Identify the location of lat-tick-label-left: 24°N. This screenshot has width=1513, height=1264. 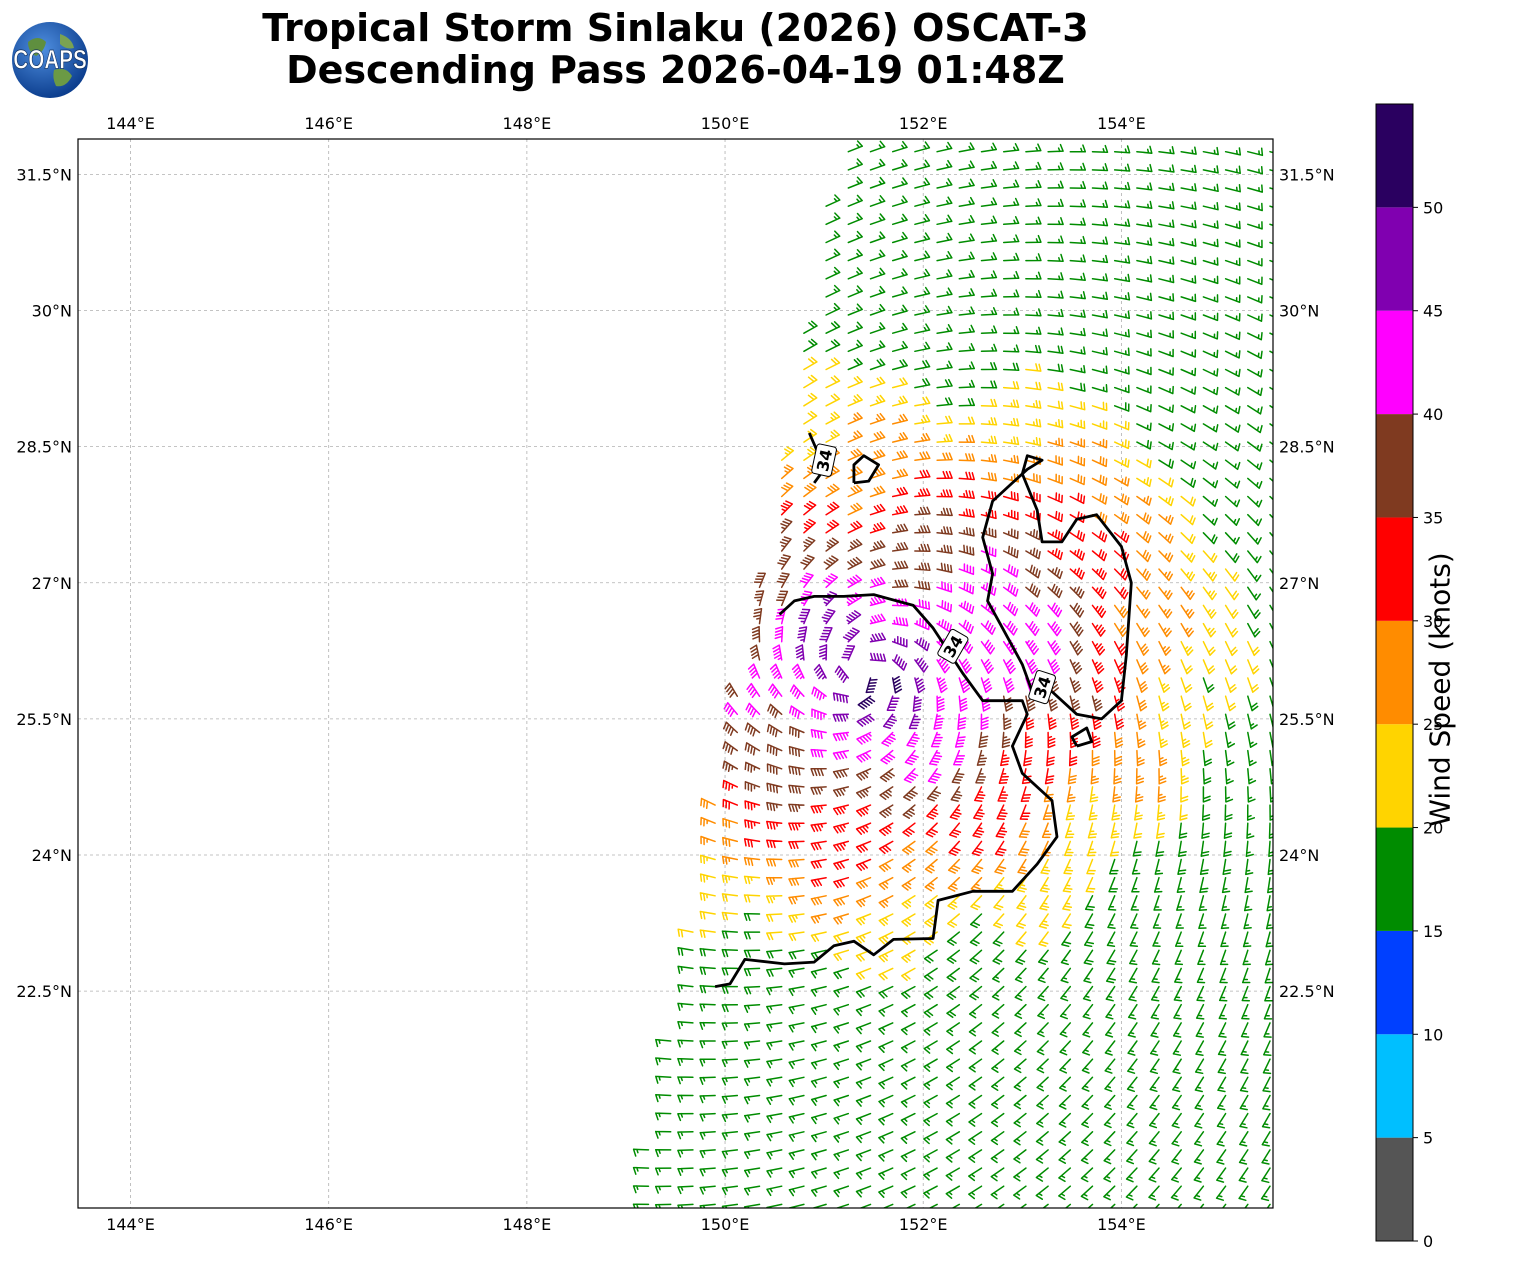
(52, 855).